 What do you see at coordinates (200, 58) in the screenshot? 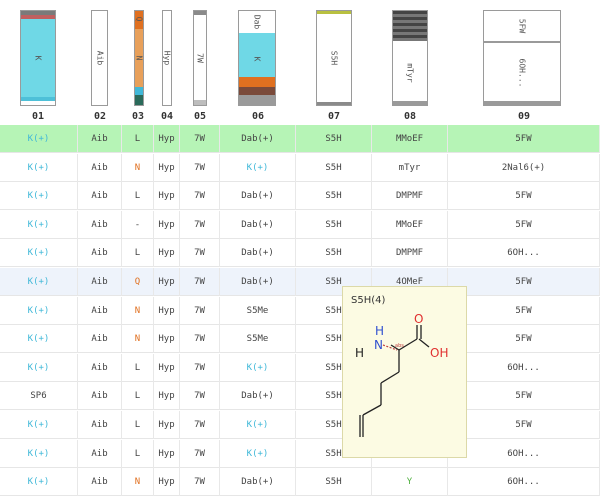
I see `column-bar-05: 7W` at bounding box center [200, 58].